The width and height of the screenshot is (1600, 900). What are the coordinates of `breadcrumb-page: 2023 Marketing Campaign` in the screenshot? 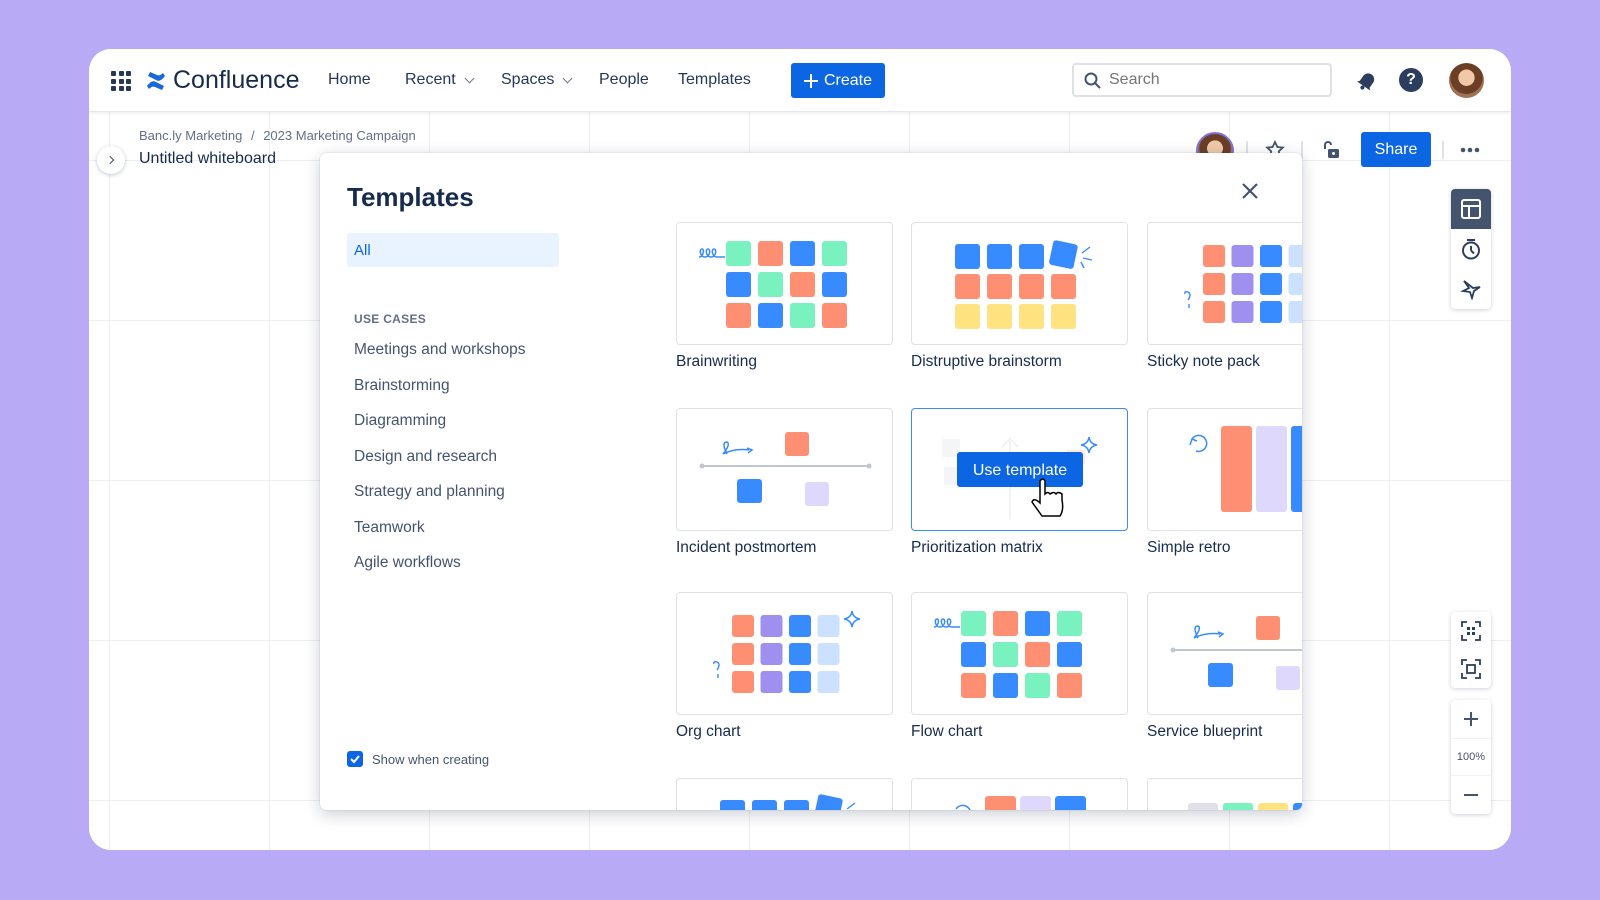 It's located at (339, 135).